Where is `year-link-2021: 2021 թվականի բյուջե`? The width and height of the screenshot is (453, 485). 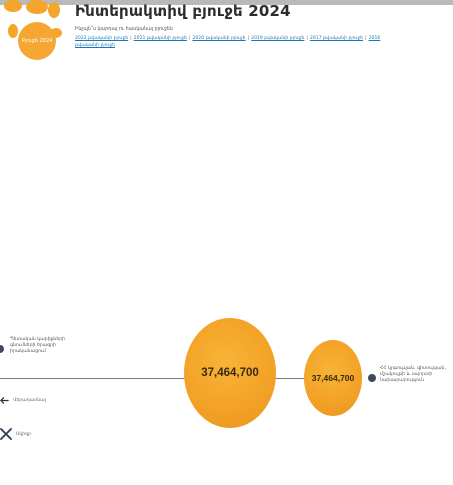 year-link-2021: 2021 թվականի բյուջե is located at coordinates (160, 38).